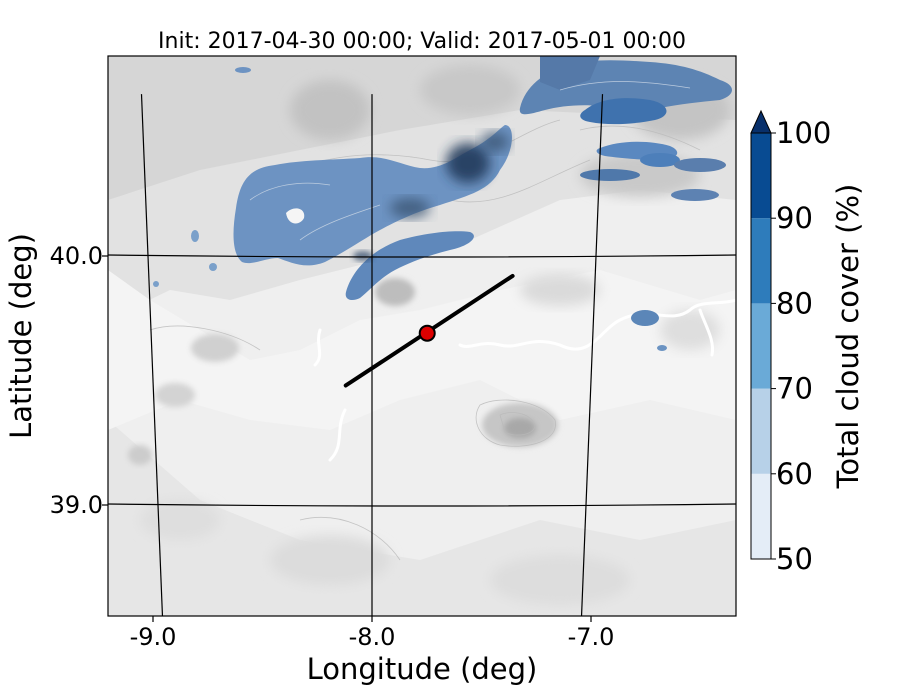  I want to click on colorbar: 50 60 70 80 90 100, so click(790, 342).